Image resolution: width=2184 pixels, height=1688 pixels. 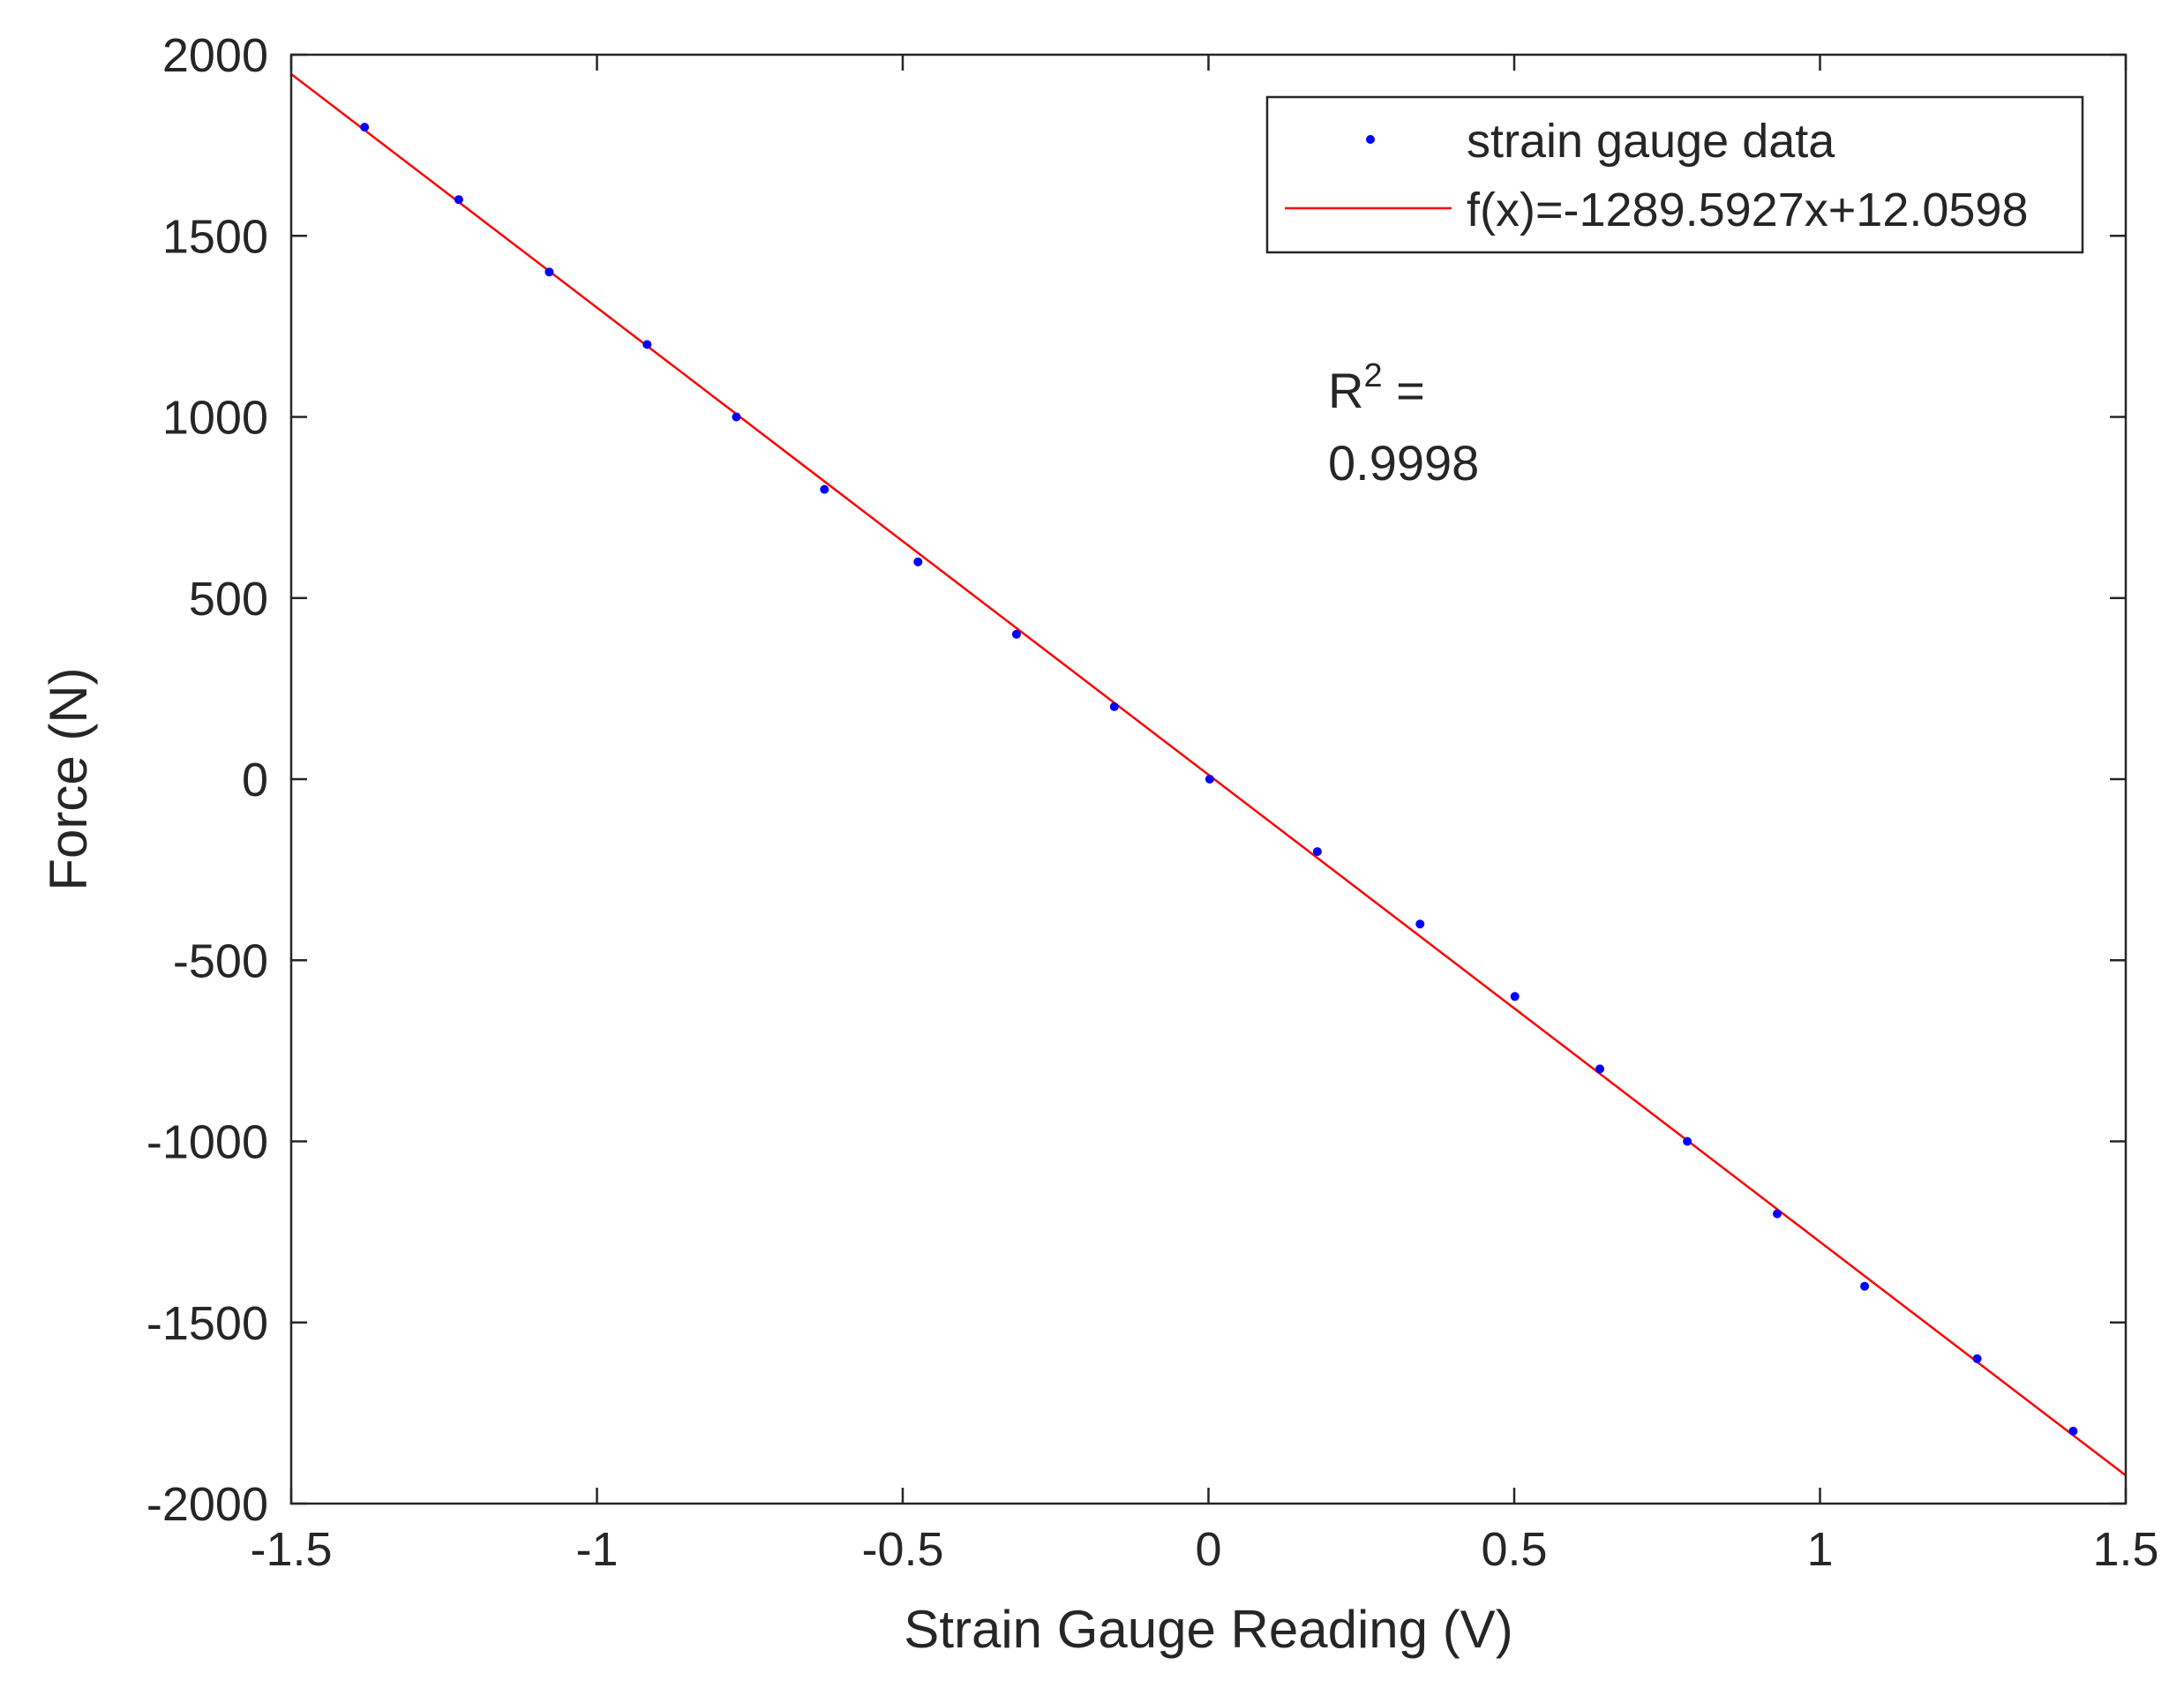 I want to click on y-tick-label: -1500, so click(x=207, y=1324).